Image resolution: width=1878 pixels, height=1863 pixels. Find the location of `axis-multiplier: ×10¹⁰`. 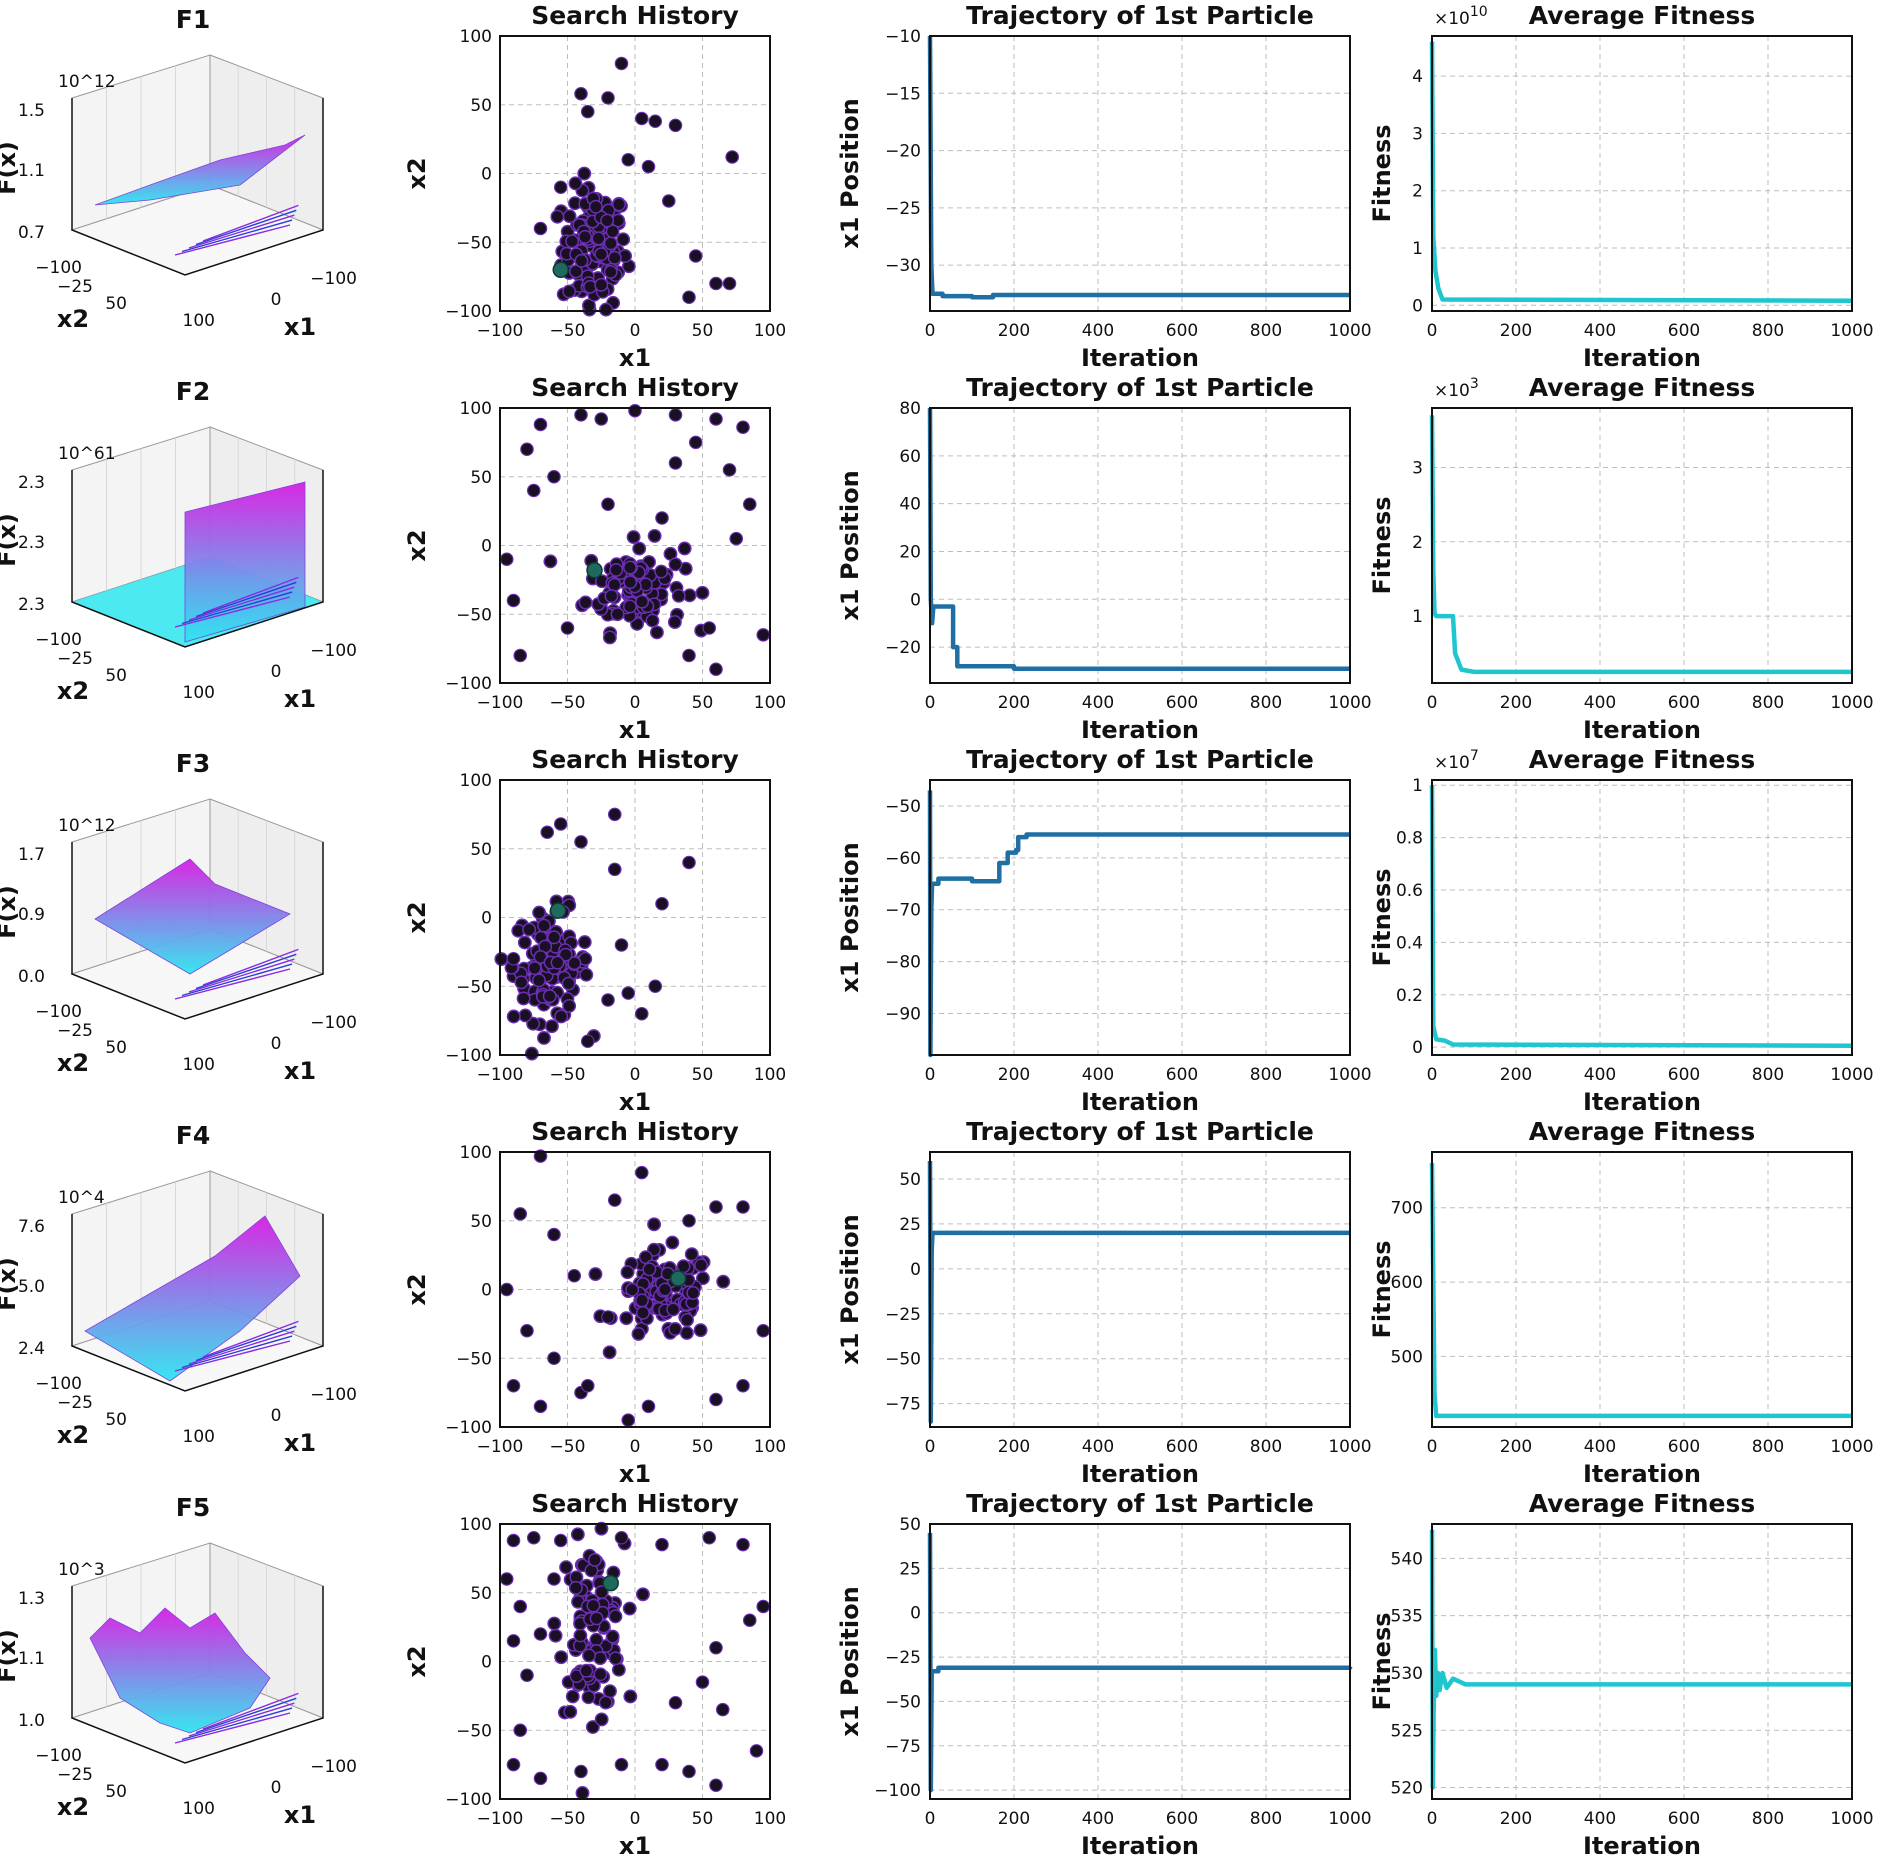

axis-multiplier: ×10¹⁰ is located at coordinates (1461, 16).